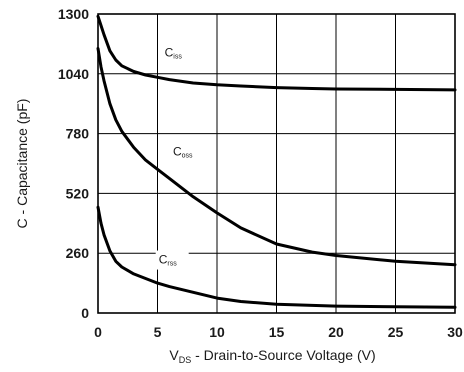  I want to click on x-tick-labels: 0 5 10 15 20 25 30, so click(278, 332).